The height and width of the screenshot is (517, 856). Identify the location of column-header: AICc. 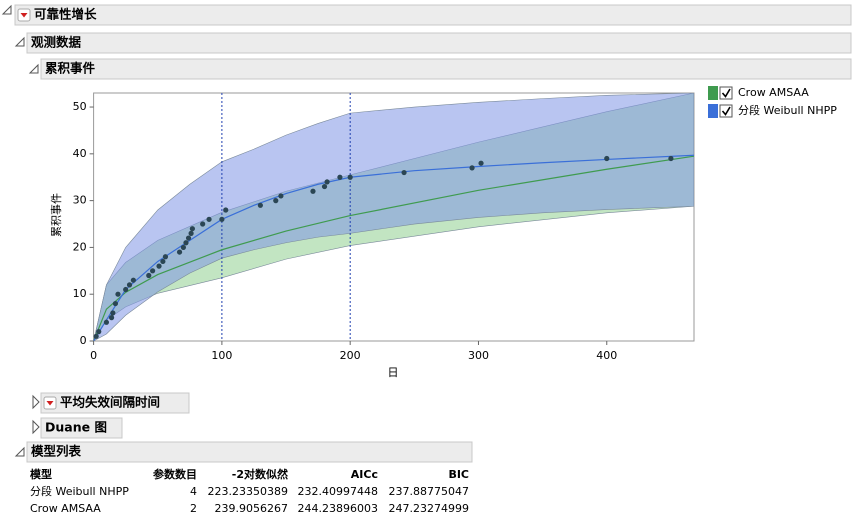
(364, 474).